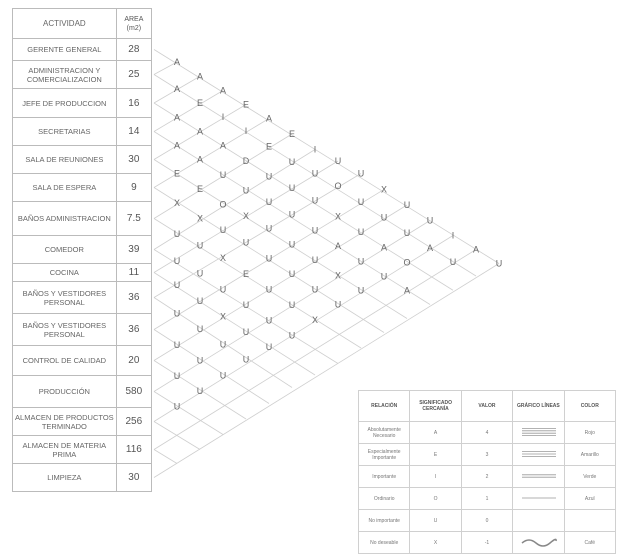  What do you see at coordinates (590, 498) in the screenshot?
I see `legend-color: Azul` at bounding box center [590, 498].